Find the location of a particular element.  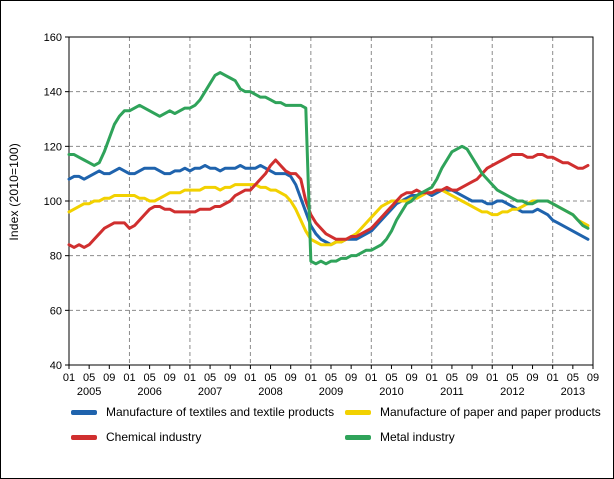

svg-text: 2012 is located at coordinates (512, 392).